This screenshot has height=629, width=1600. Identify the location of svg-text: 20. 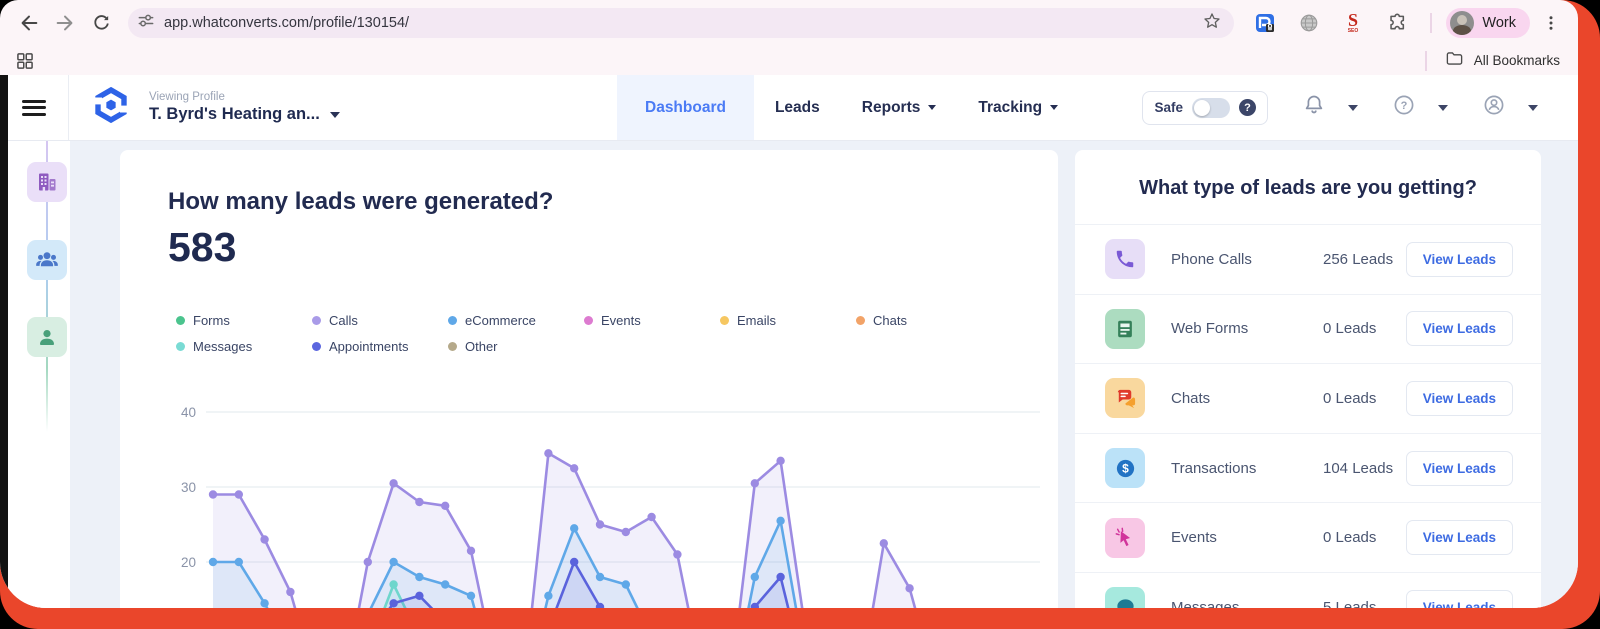
(188, 562).